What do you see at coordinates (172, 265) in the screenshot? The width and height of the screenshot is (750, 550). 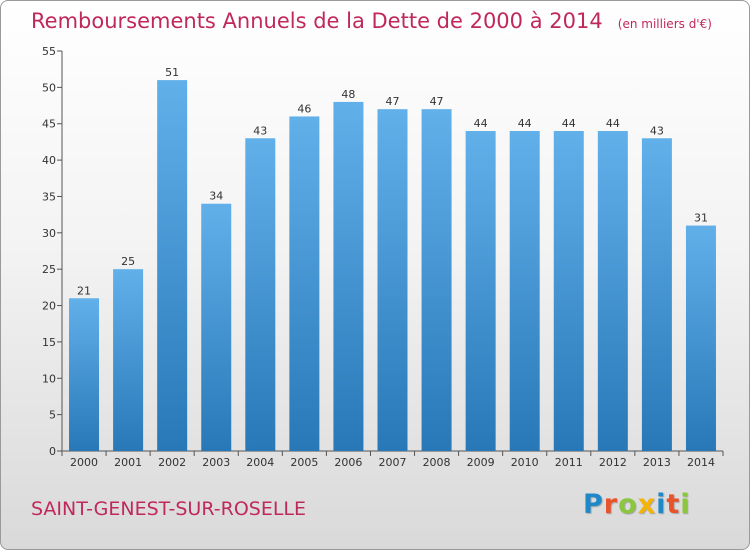 I see `bar-2002` at bounding box center [172, 265].